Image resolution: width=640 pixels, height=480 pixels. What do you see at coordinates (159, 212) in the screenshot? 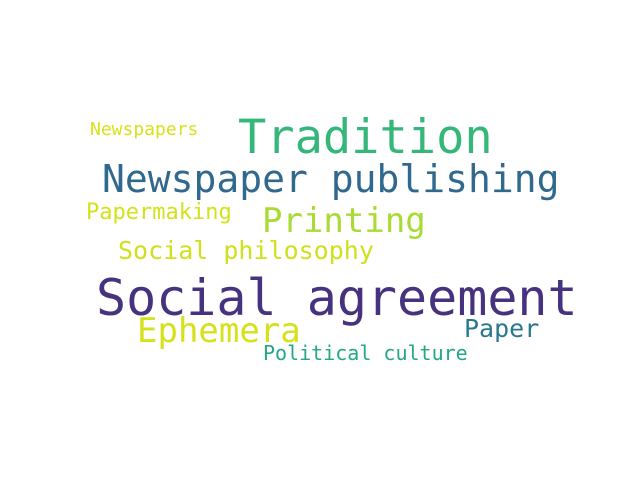
I see `word-papermaking: Papermaking` at bounding box center [159, 212].